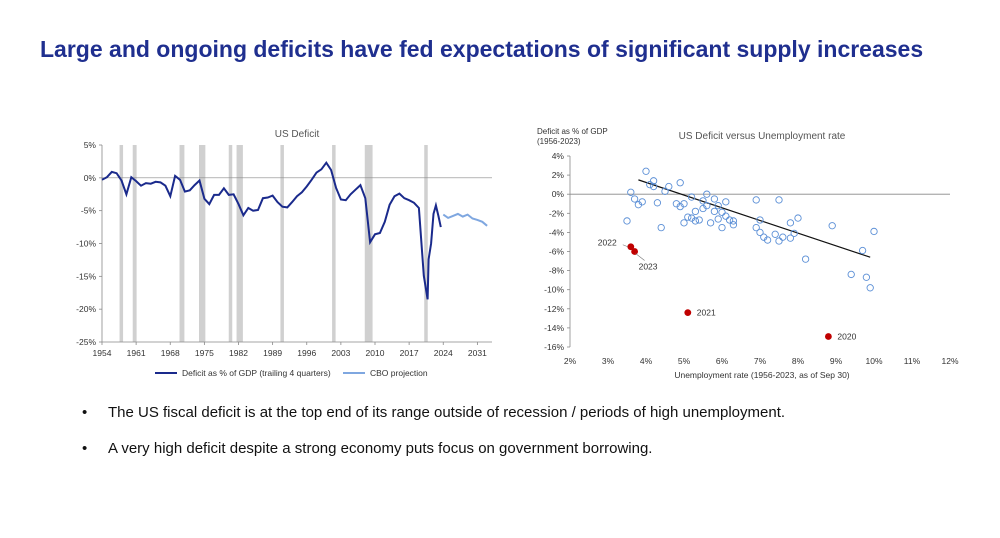 This screenshot has width=1000, height=538. Describe the element at coordinates (89, 211) in the screenshot. I see `y-tick-label: -5%` at that location.